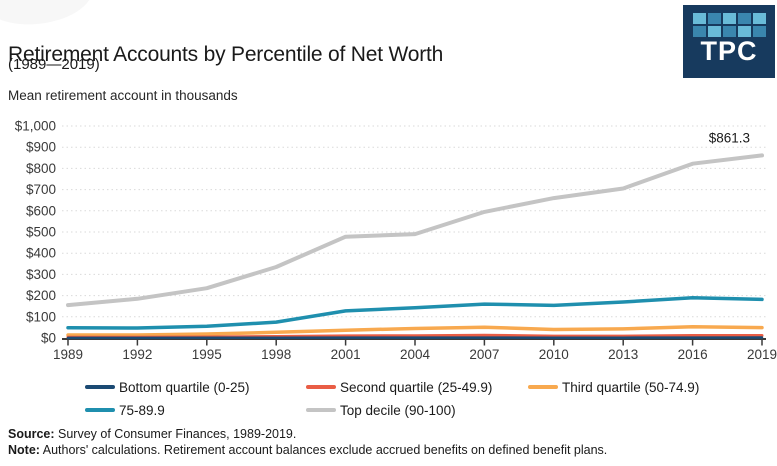 This screenshot has height=466, width=777. What do you see at coordinates (35, 126) in the screenshot?
I see `y-tick-label: $1,000` at bounding box center [35, 126].